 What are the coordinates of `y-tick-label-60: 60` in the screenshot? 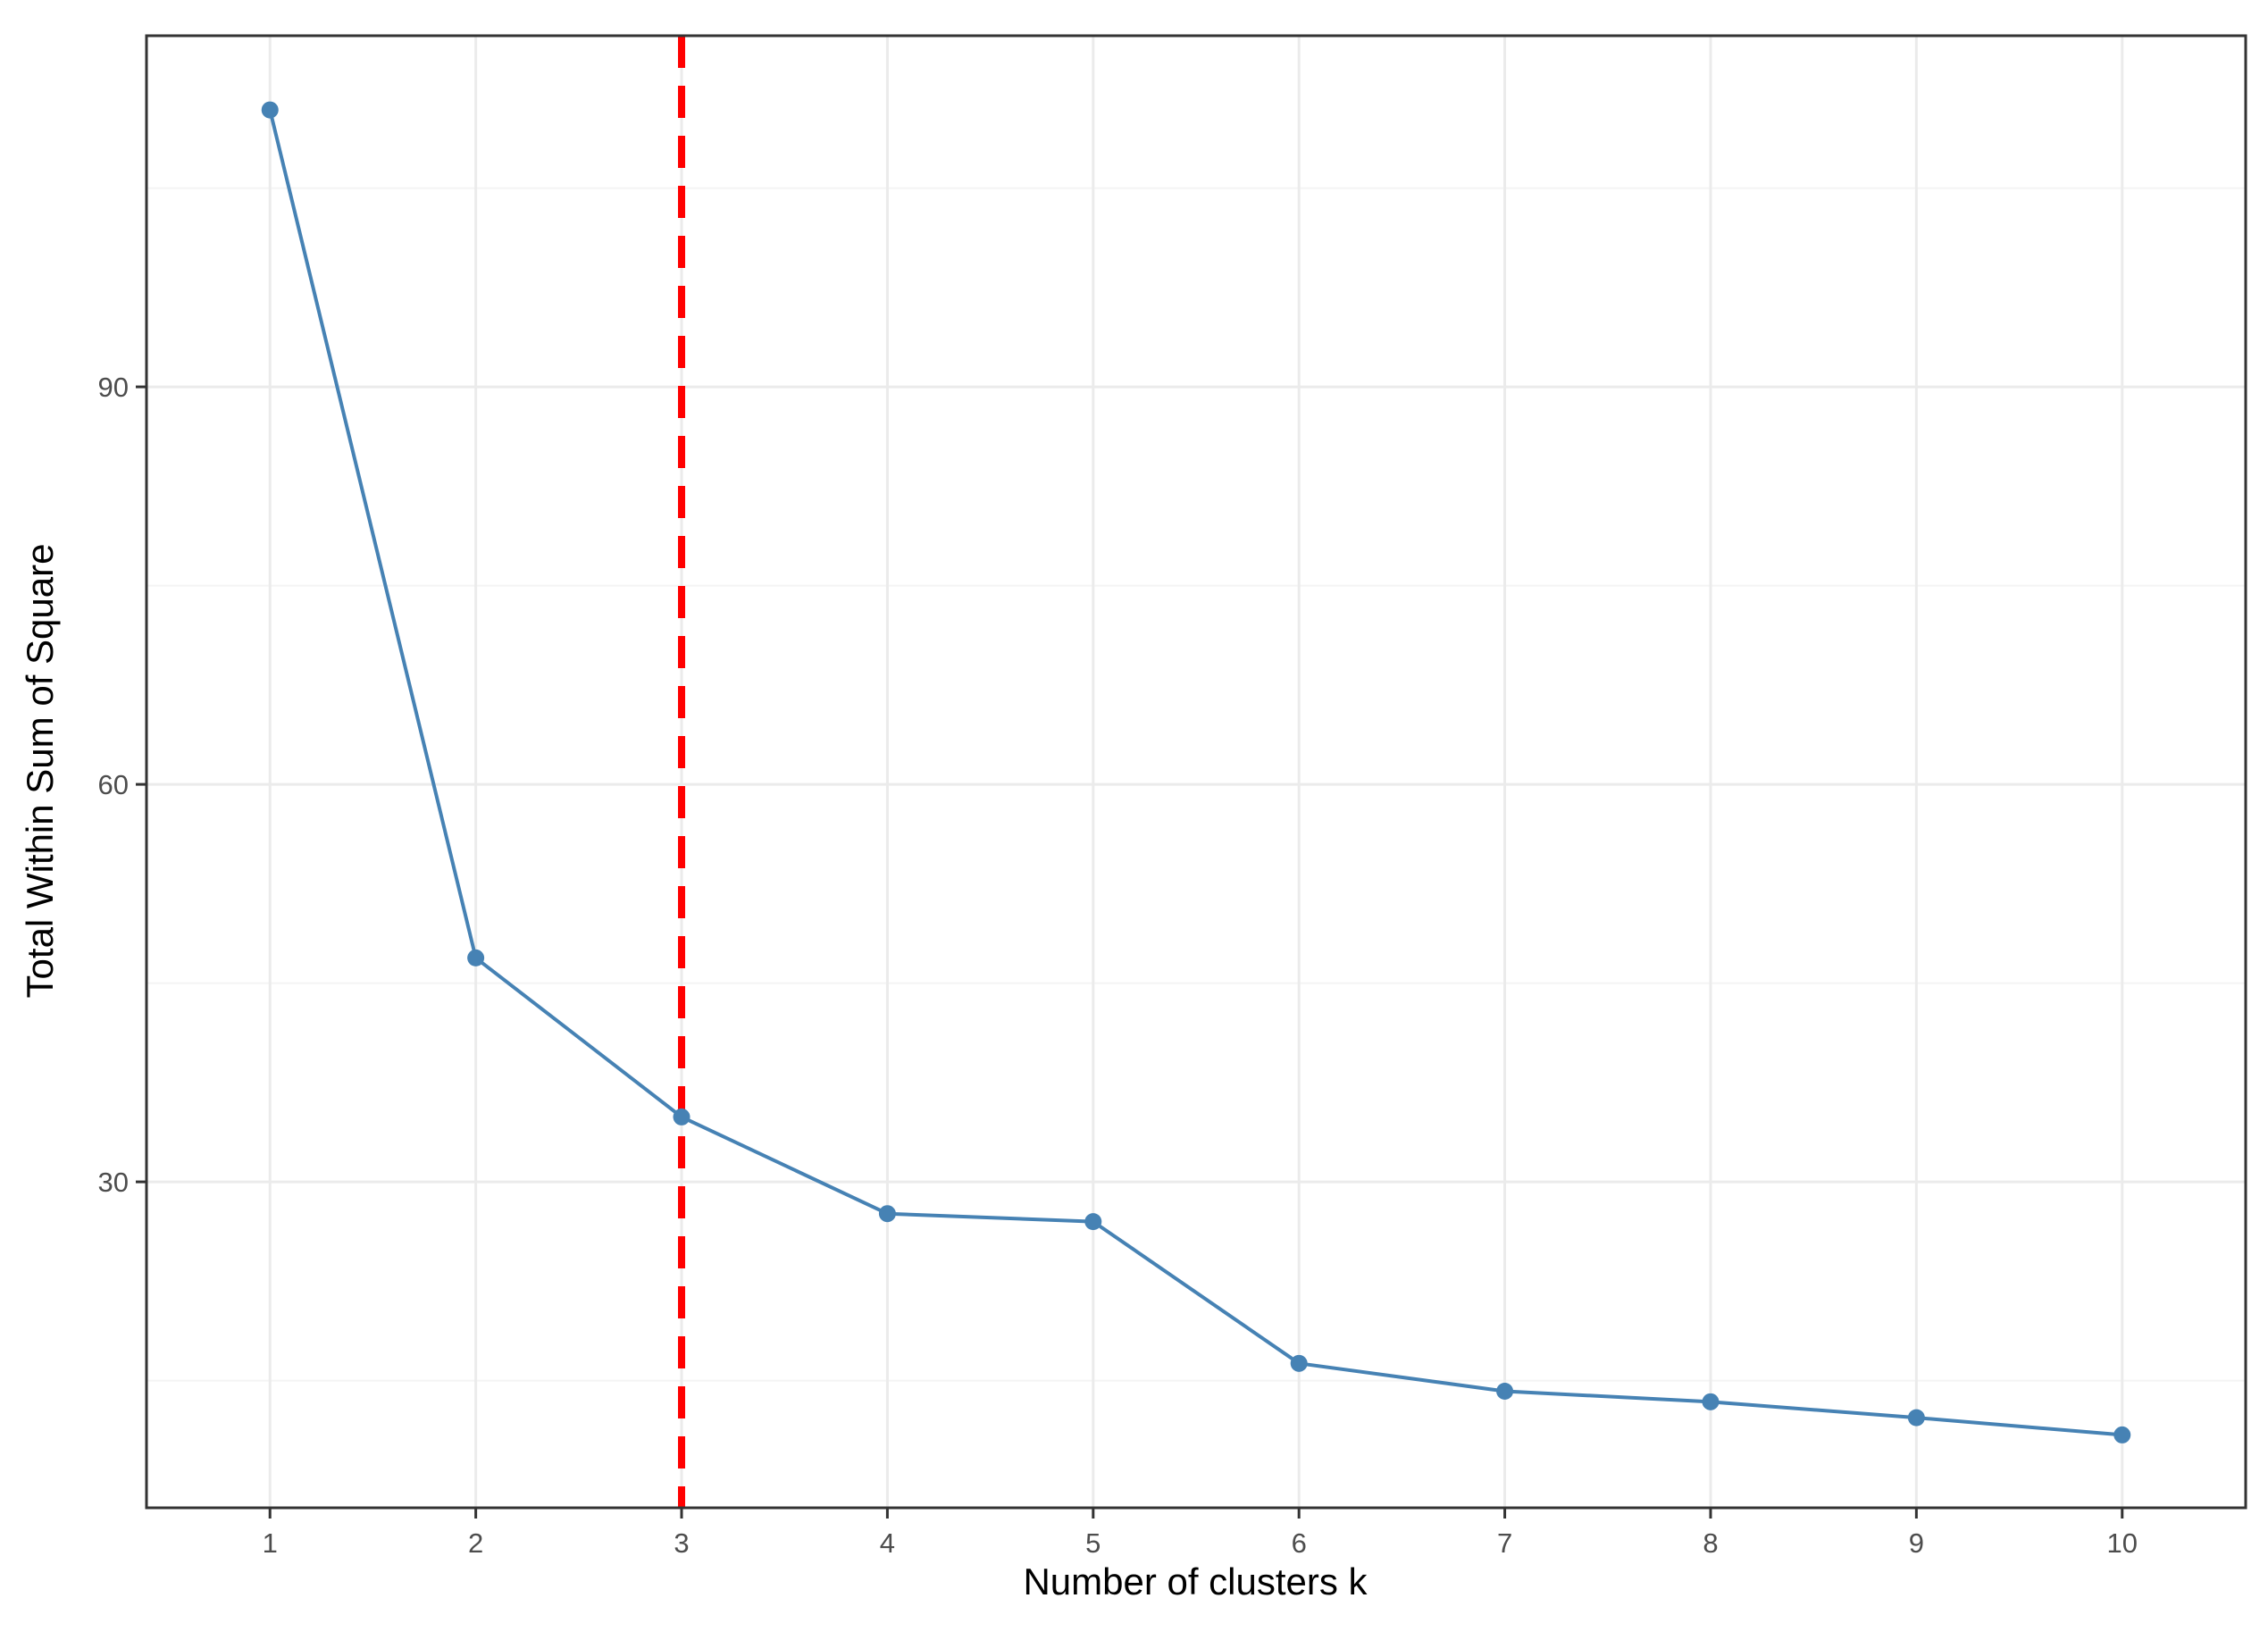 It's located at (113, 785).